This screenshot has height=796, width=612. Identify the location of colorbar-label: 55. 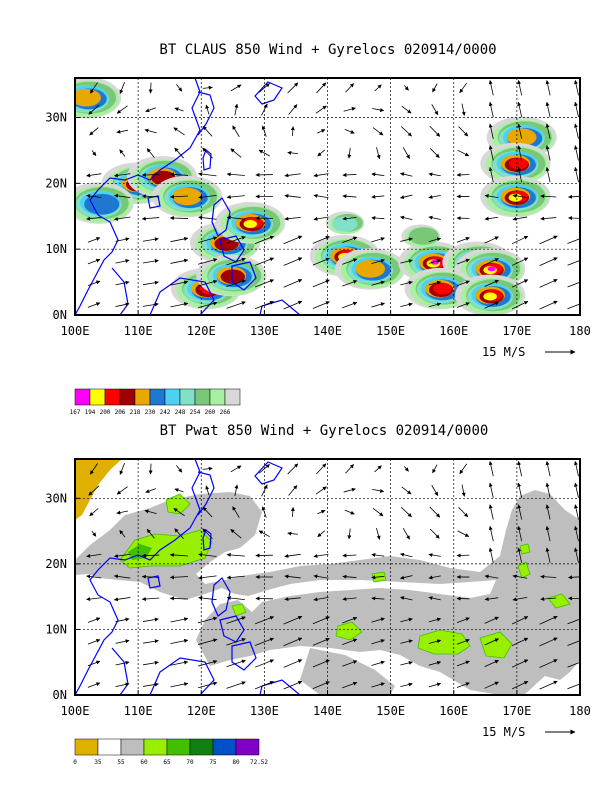
(121, 762).